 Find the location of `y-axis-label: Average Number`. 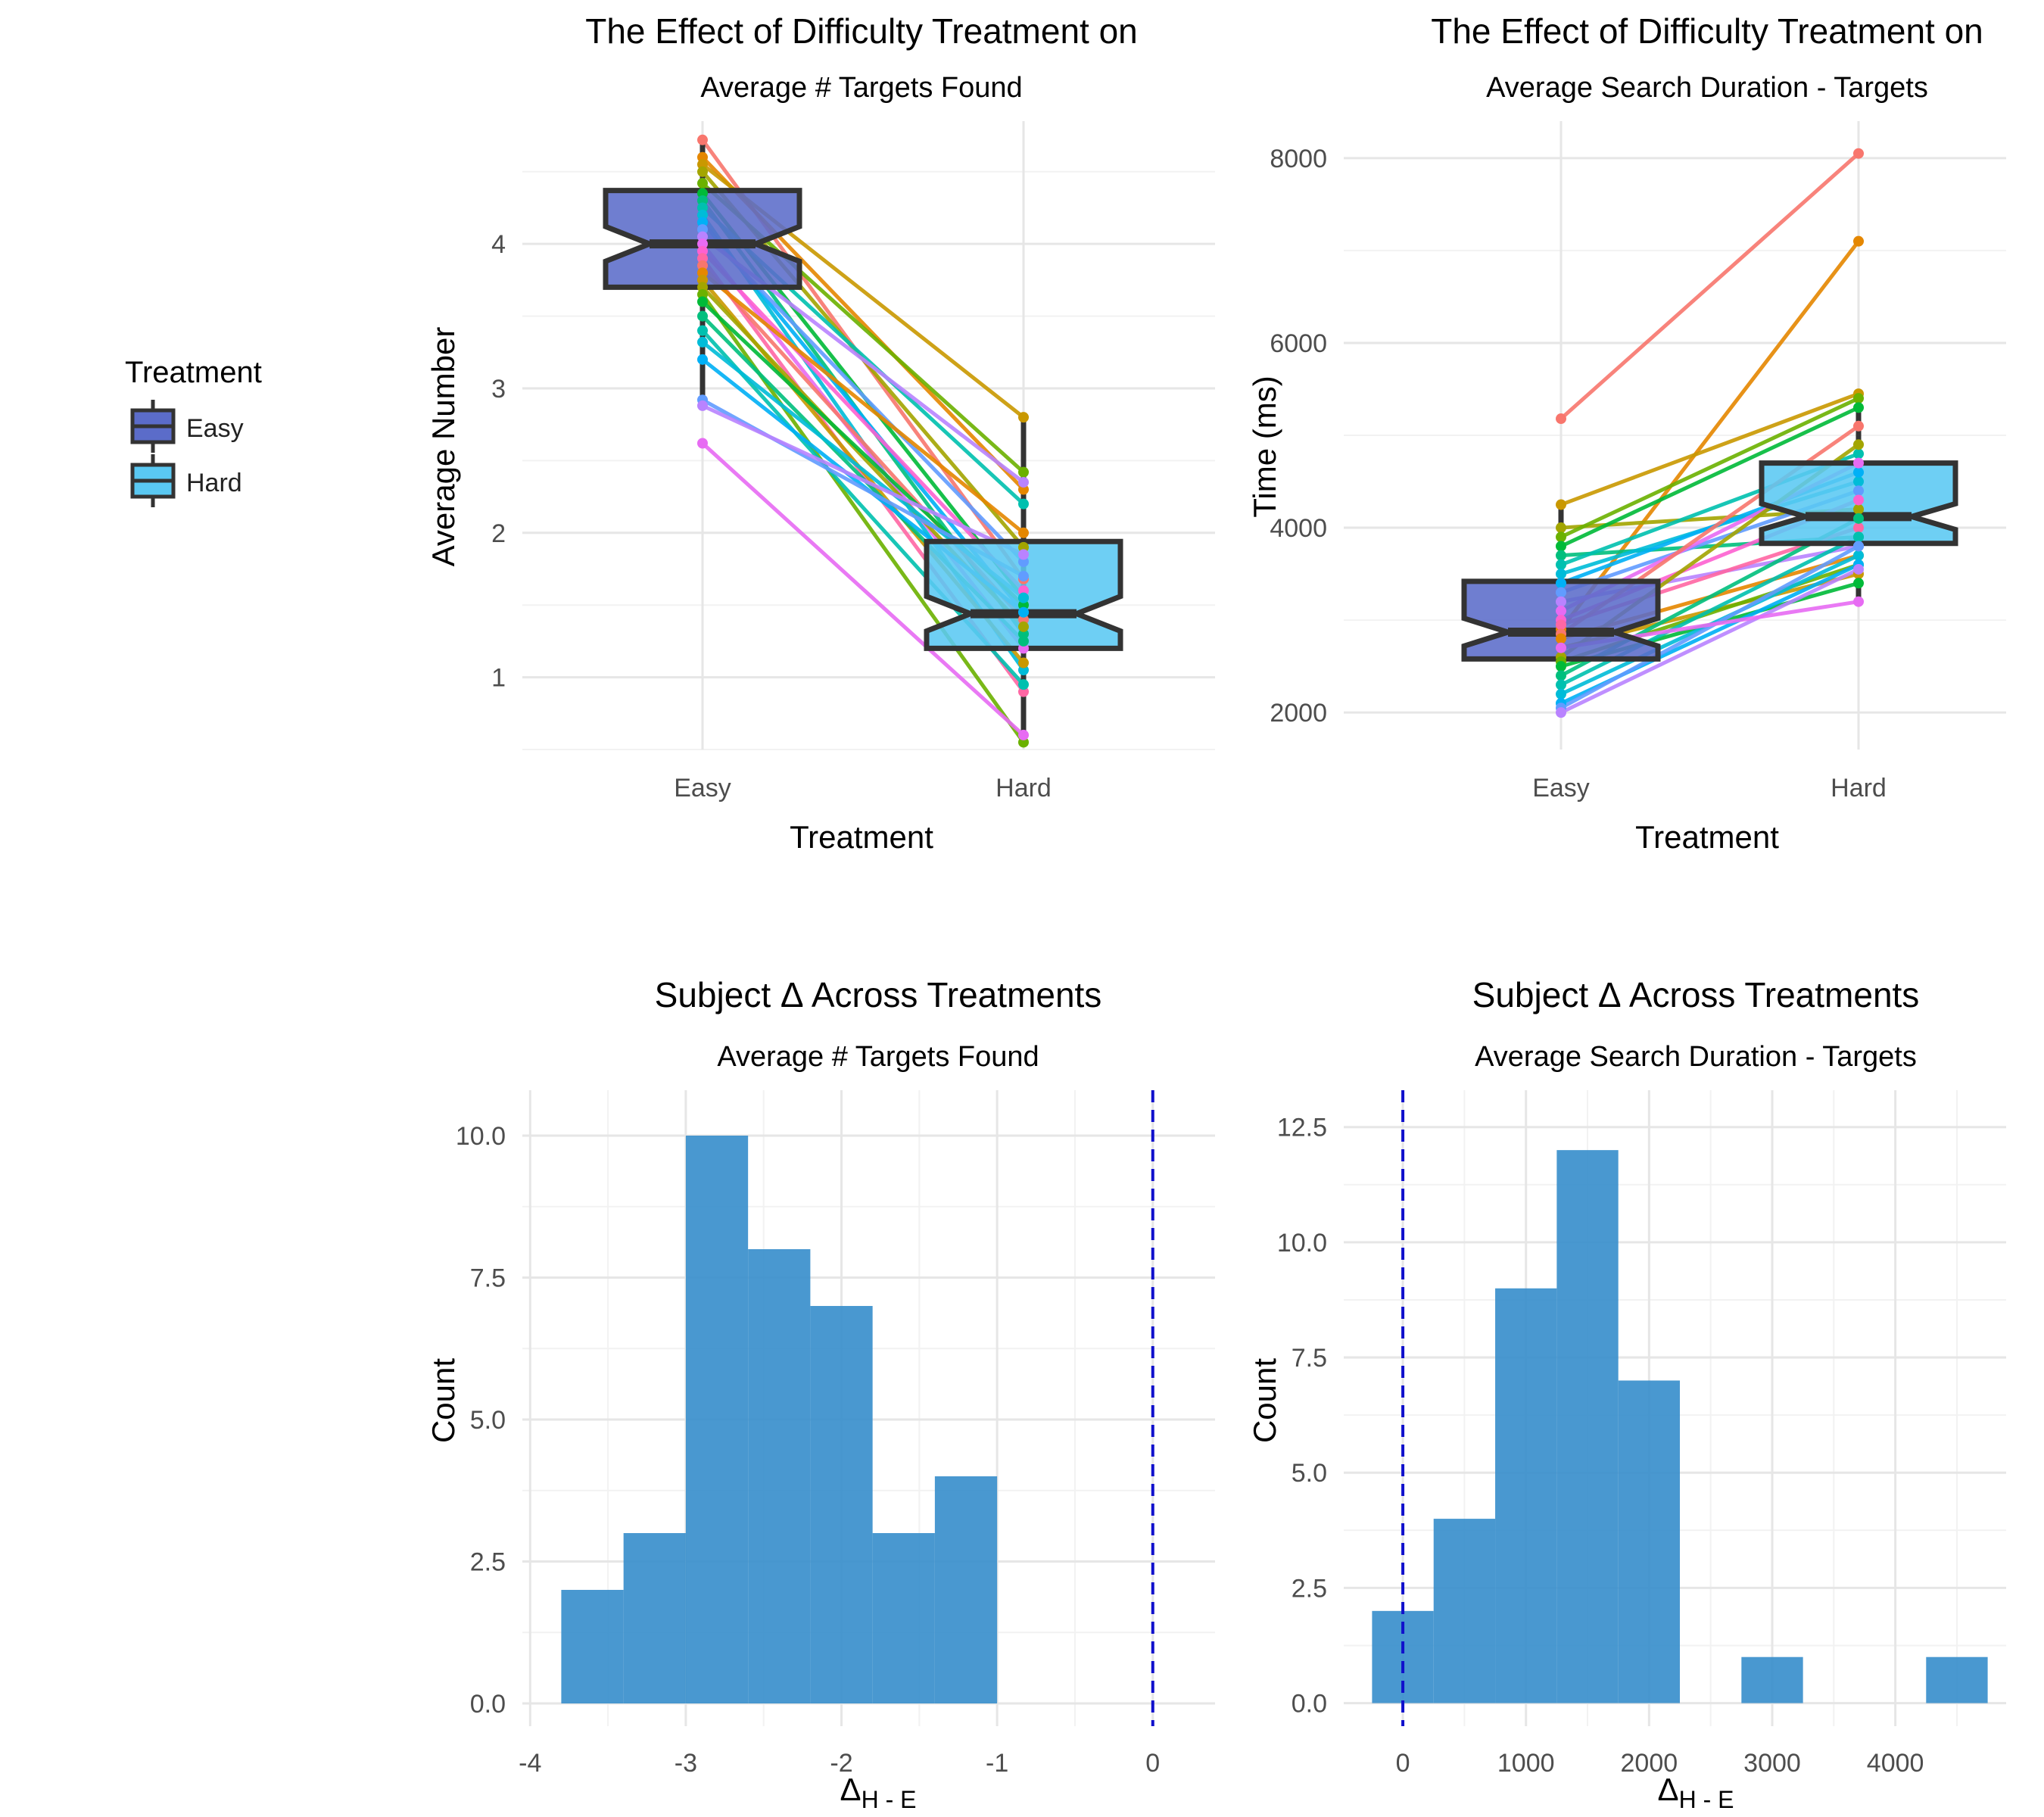

y-axis-label: Average Number is located at coordinates (443, 447).